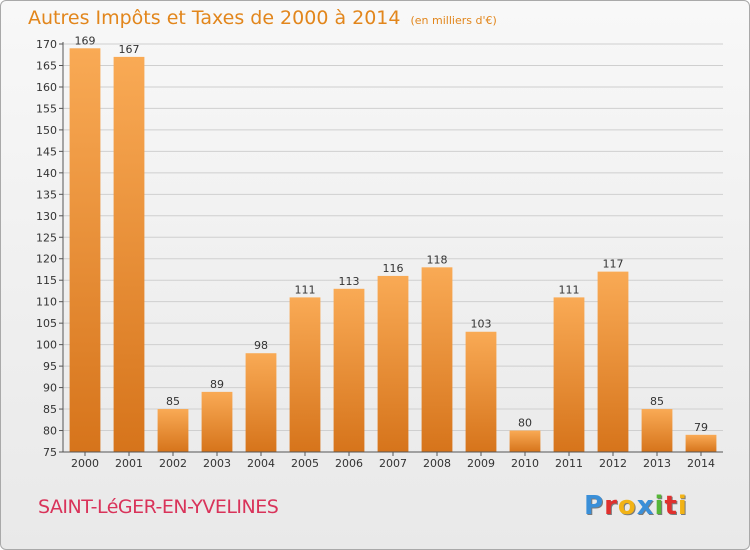 The height and width of the screenshot is (550, 750). Describe the element at coordinates (85, 463) in the screenshot. I see `x-tick-label: 2000` at that location.